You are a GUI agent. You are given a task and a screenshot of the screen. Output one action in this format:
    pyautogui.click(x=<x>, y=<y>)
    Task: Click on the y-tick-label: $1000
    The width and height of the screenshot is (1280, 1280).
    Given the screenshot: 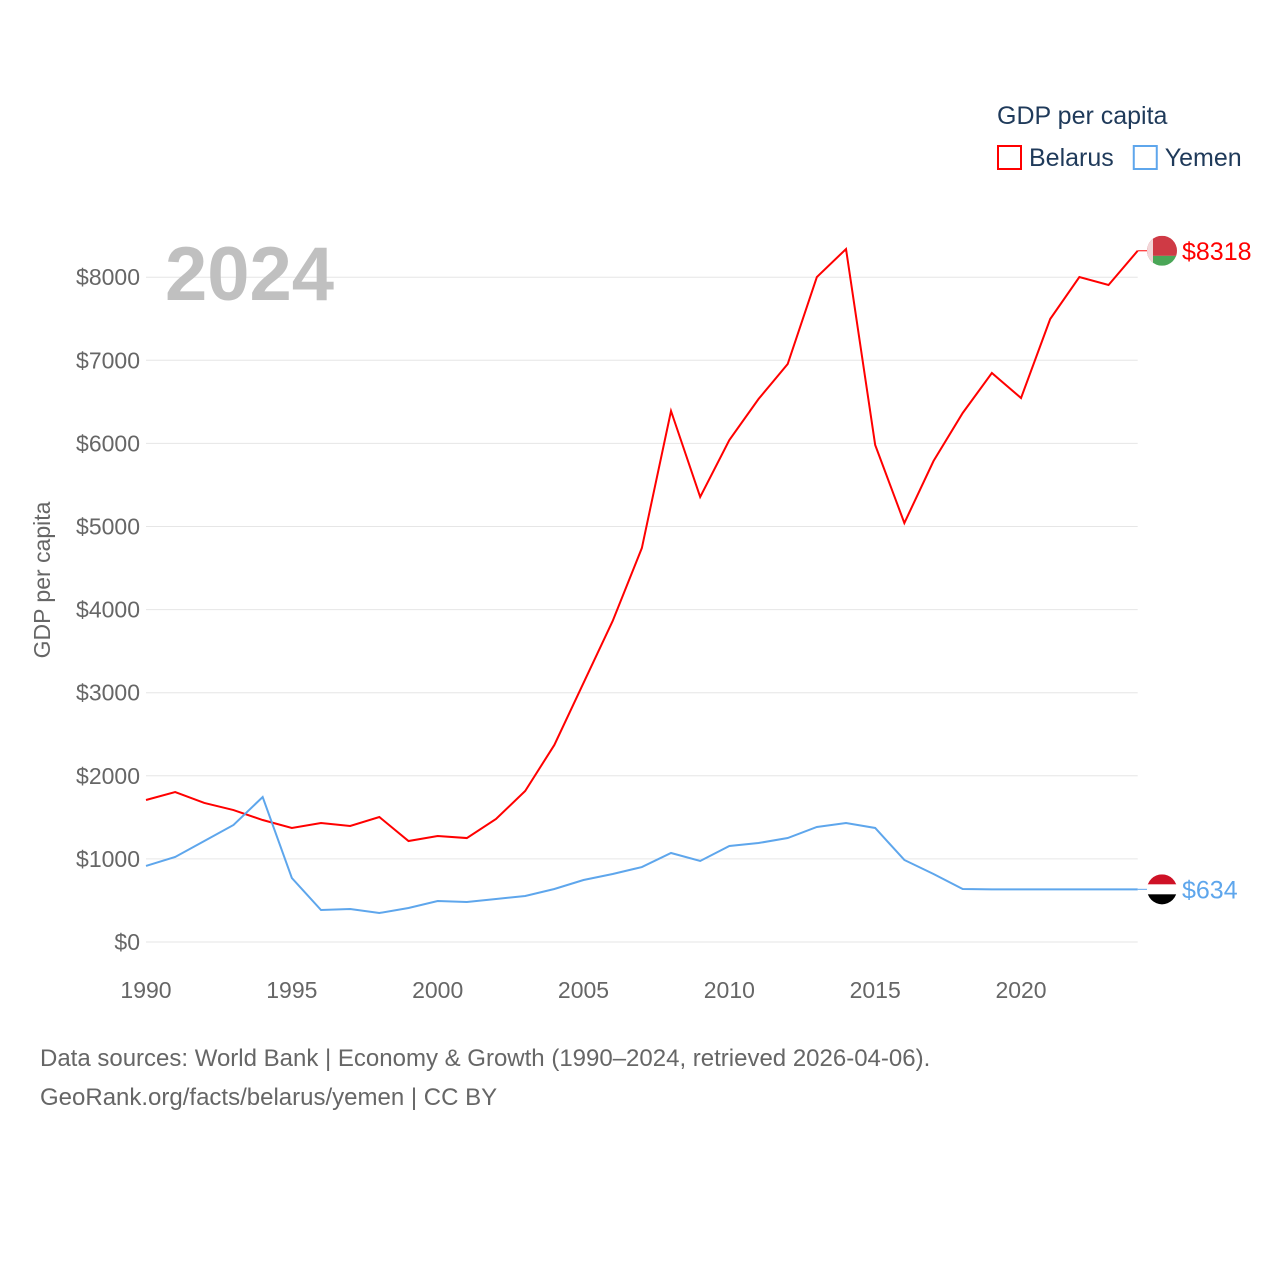 What is the action you would take?
    pyautogui.click(x=108, y=859)
    